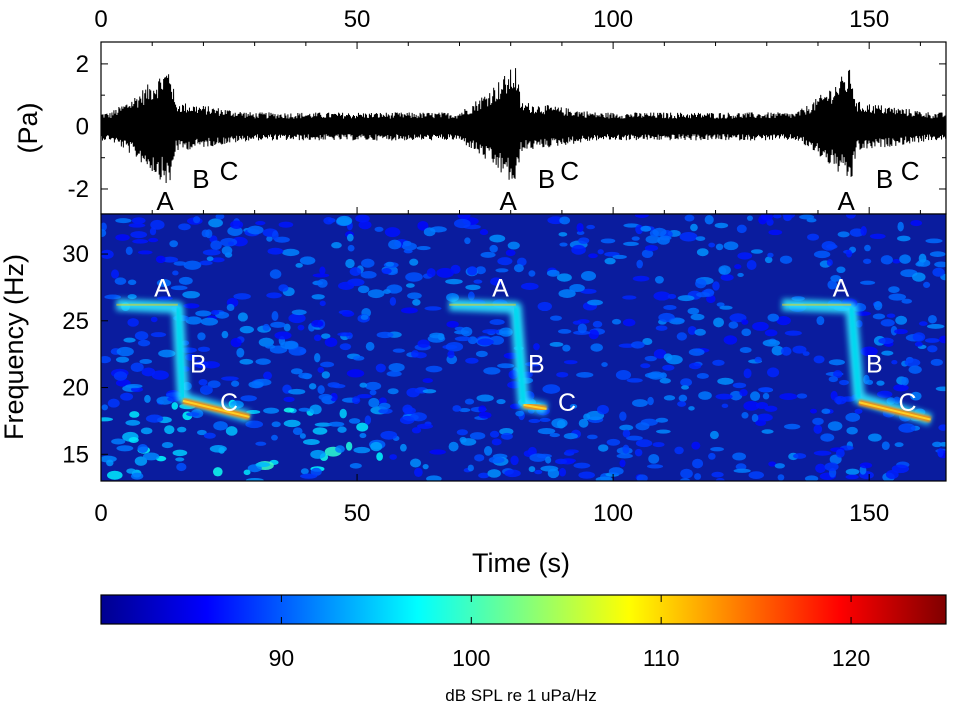 The image size is (963, 713). Describe the element at coordinates (282, 658) in the screenshot. I see `colorbar-tick-label: 90` at that location.